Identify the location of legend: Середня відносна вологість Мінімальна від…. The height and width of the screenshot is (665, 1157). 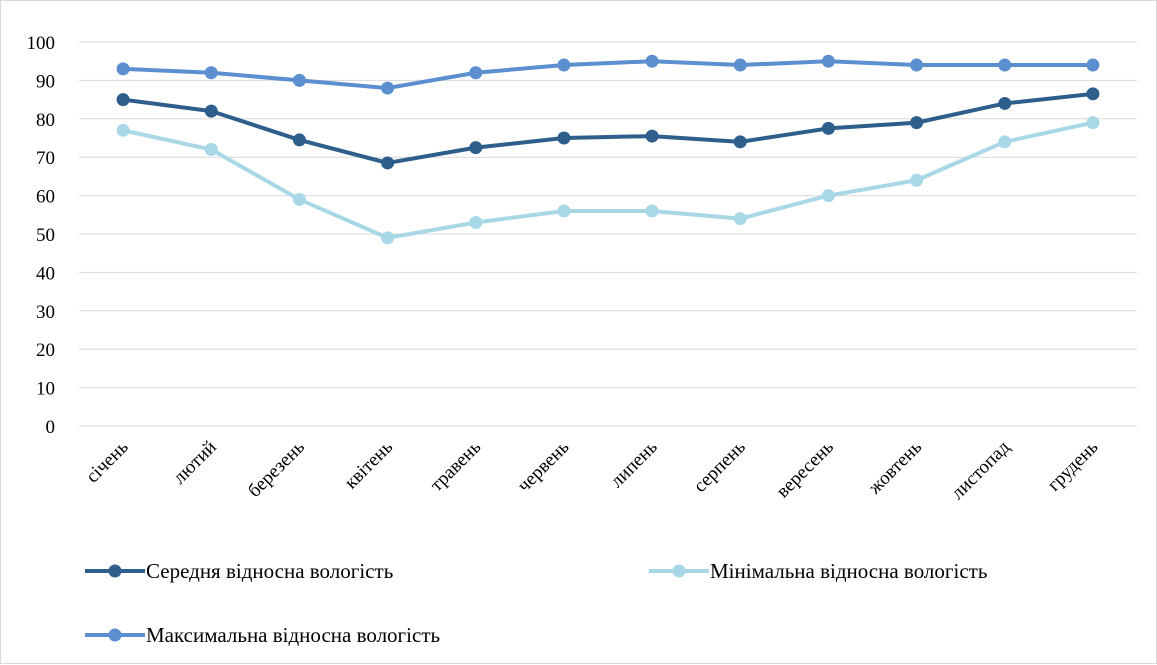
(536, 603).